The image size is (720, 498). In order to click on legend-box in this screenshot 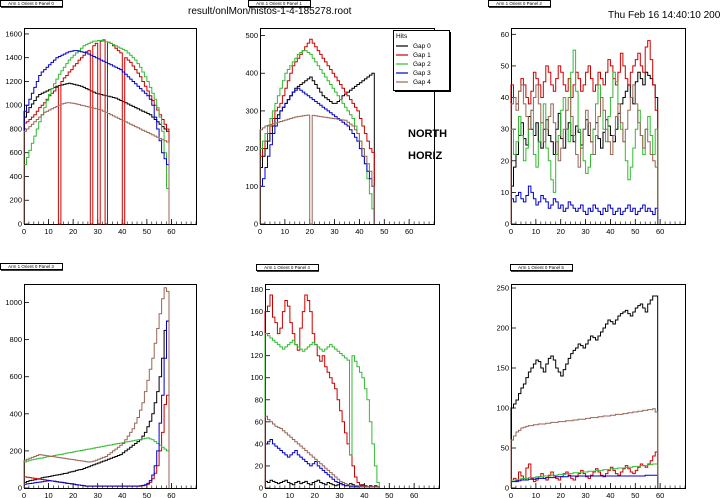, I will do `click(421, 60)`.